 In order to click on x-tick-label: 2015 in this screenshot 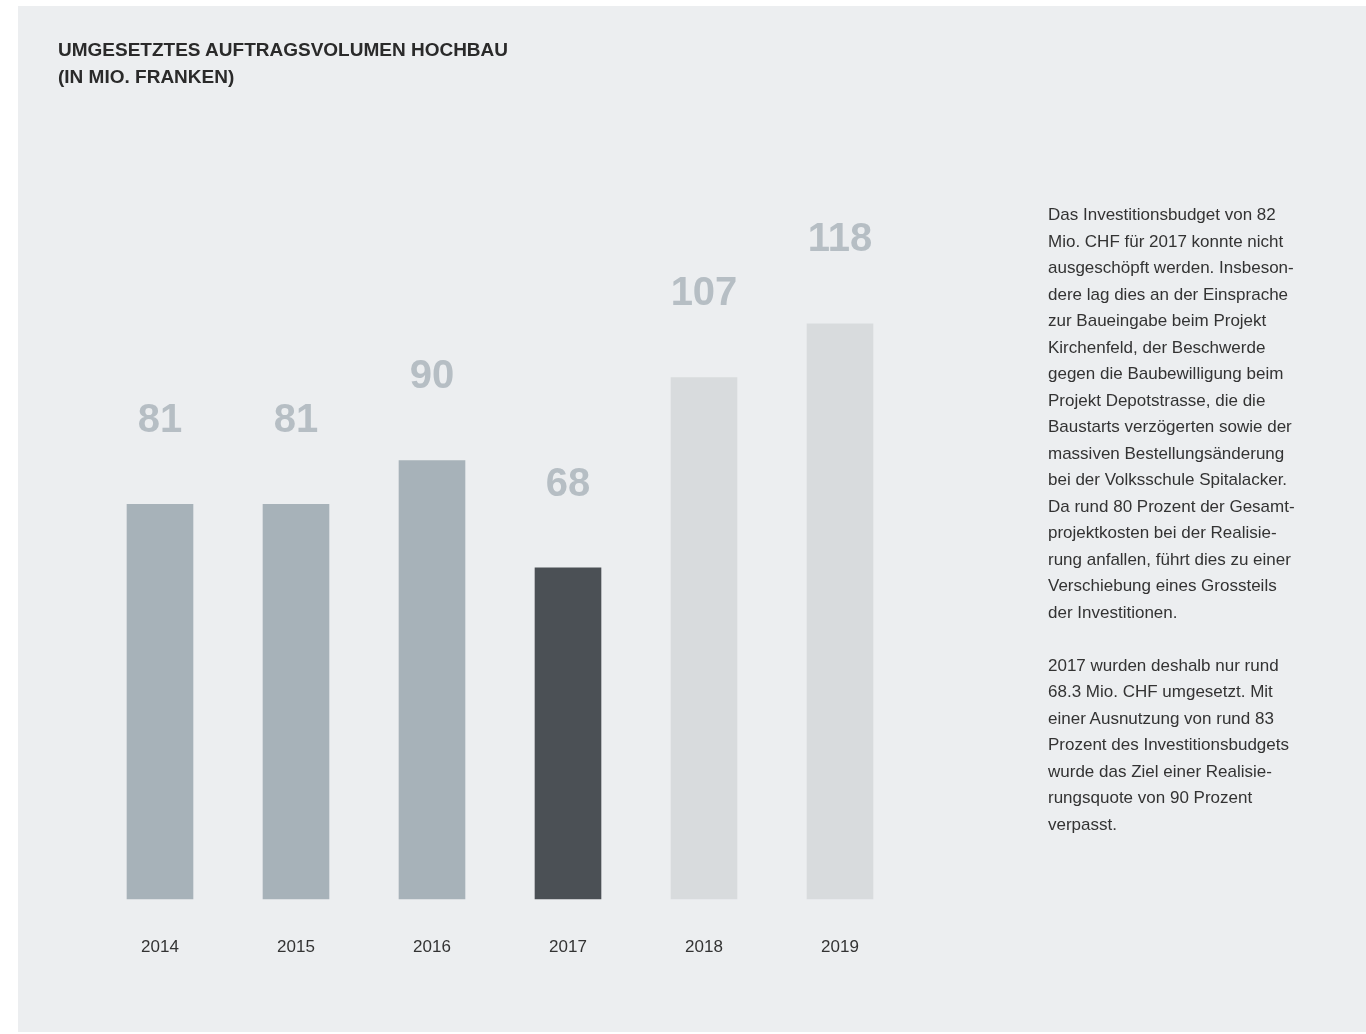, I will do `click(296, 947)`.